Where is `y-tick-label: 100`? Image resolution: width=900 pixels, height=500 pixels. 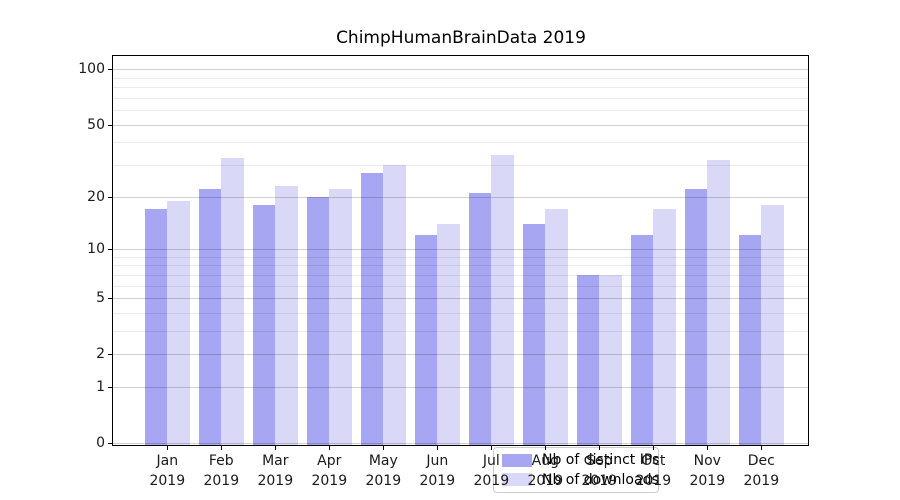
y-tick-label: 100 is located at coordinates (91, 69).